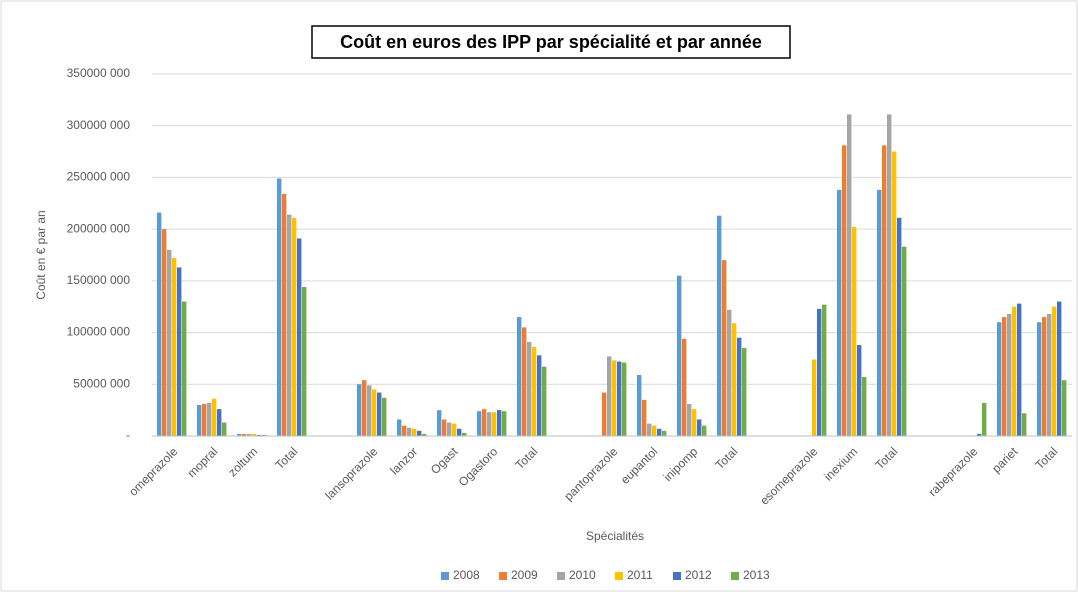 The width and height of the screenshot is (1078, 592). What do you see at coordinates (99, 280) in the screenshot?
I see `y-tick-label: 150000 000` at bounding box center [99, 280].